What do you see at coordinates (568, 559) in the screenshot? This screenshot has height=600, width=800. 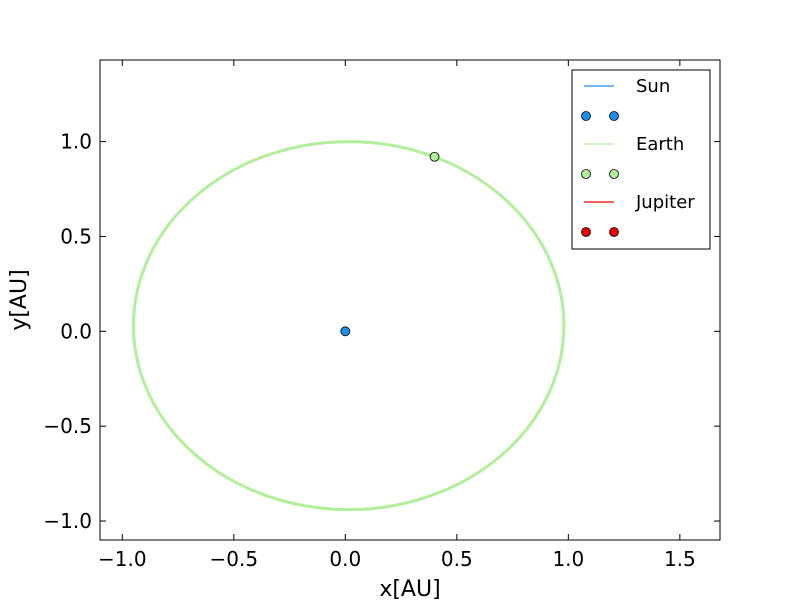 I see `x-tick-label: 1.0` at bounding box center [568, 559].